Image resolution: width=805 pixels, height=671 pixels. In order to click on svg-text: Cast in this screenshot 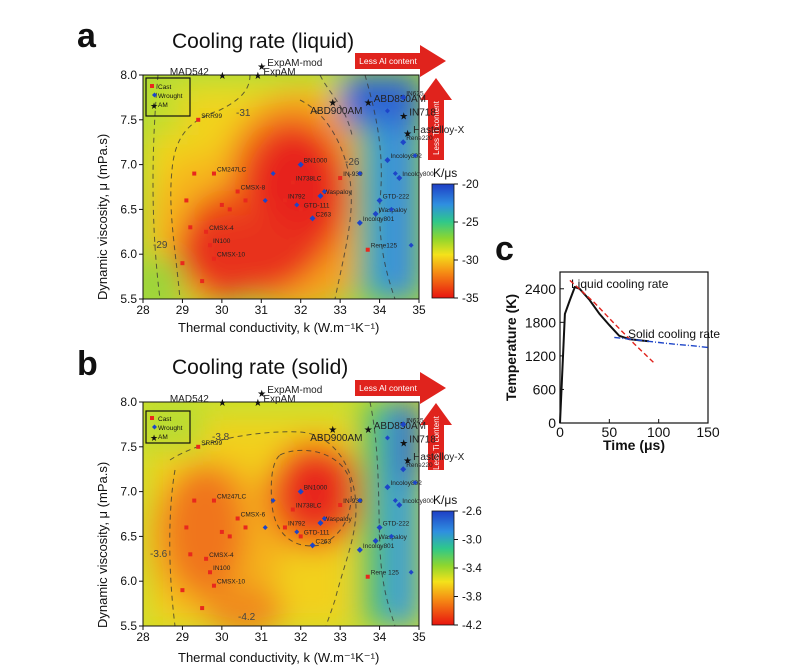, I will do `click(165, 419)`.